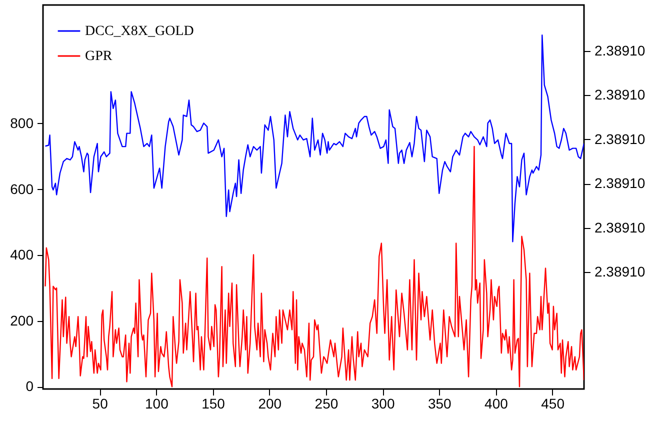  Describe the element at coordinates (496, 404) in the screenshot. I see `x-tick-label: 400` at that location.